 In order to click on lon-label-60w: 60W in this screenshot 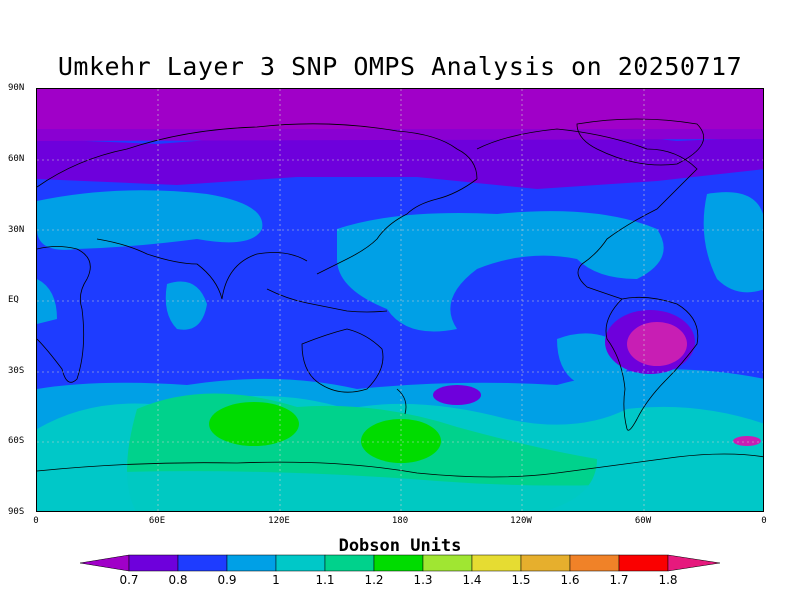, I will do `click(643, 521)`.